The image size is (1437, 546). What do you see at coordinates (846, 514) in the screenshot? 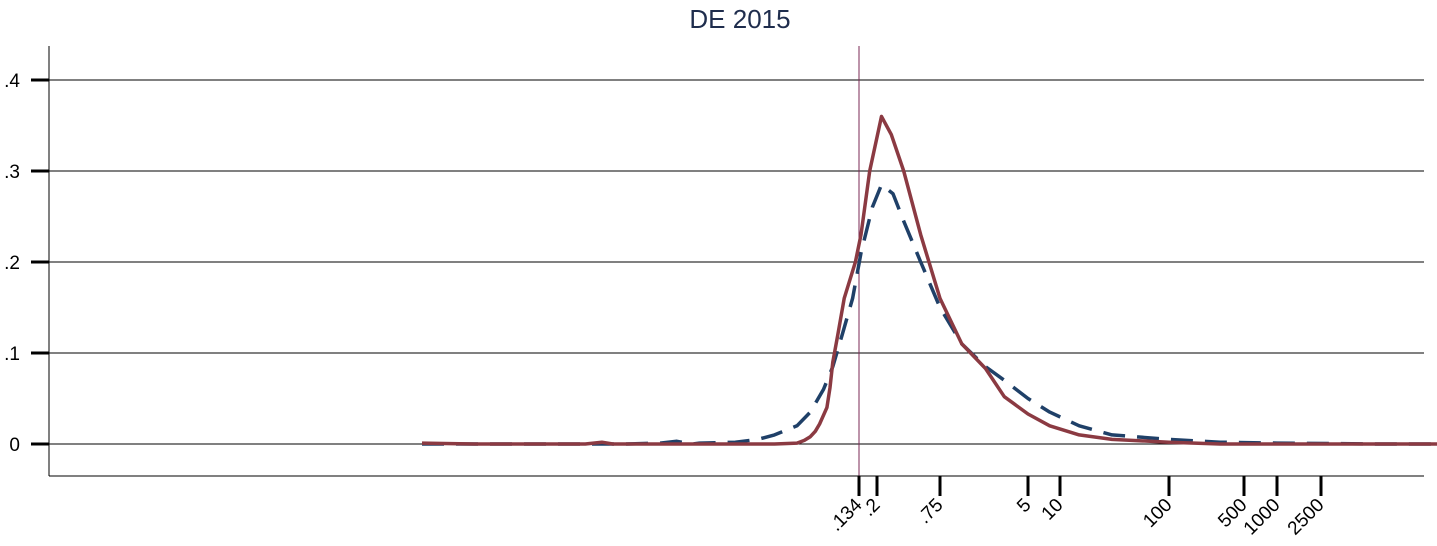
I see `x-tick-label: .134` at bounding box center [846, 514].